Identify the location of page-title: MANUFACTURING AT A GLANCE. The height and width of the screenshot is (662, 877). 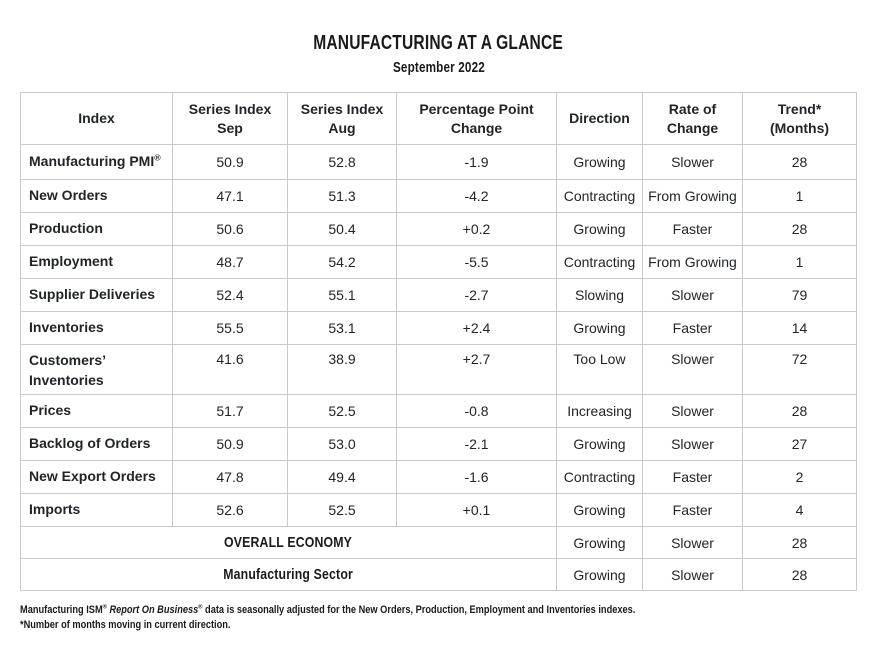
(438, 43).